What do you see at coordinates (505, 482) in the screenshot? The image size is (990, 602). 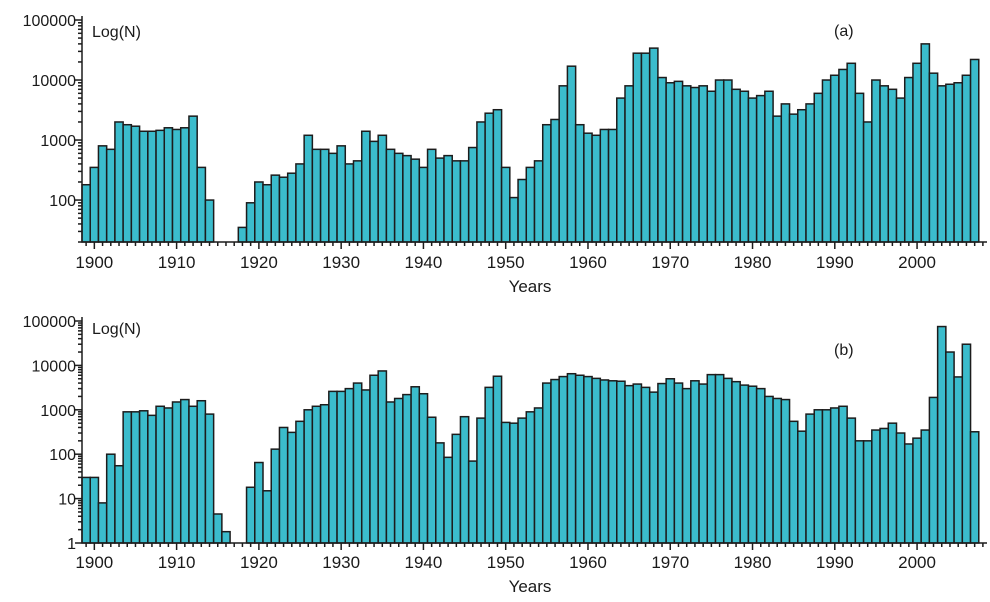 I see `chart-b-bar-1950` at bounding box center [505, 482].